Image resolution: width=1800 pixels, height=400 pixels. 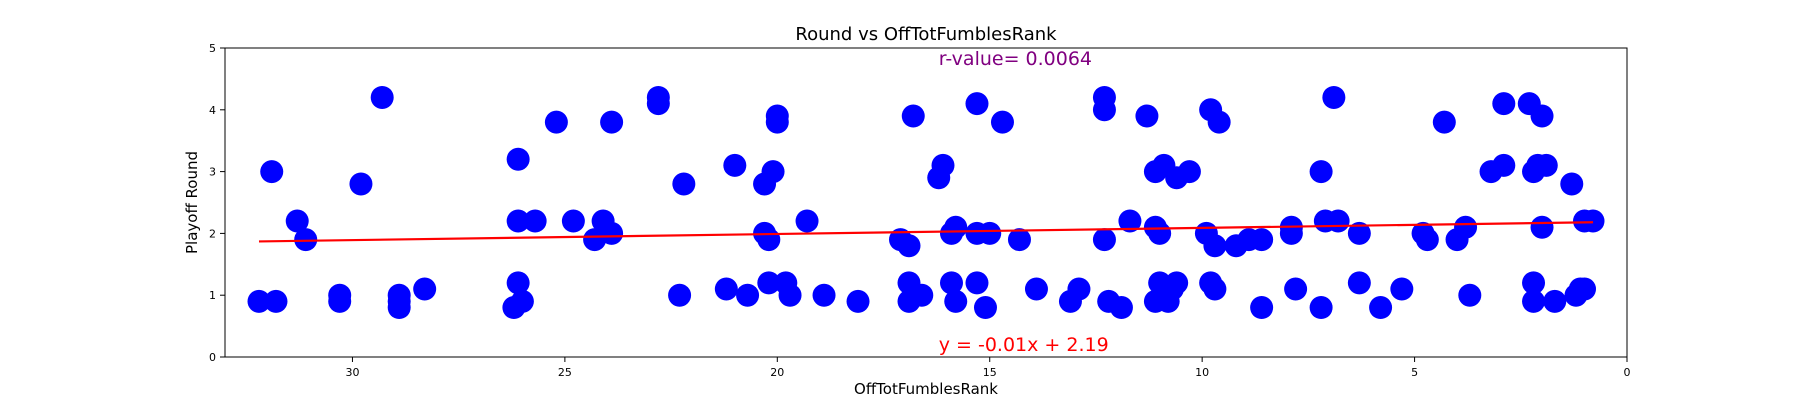 I want to click on regression-line, so click(x=926, y=232).